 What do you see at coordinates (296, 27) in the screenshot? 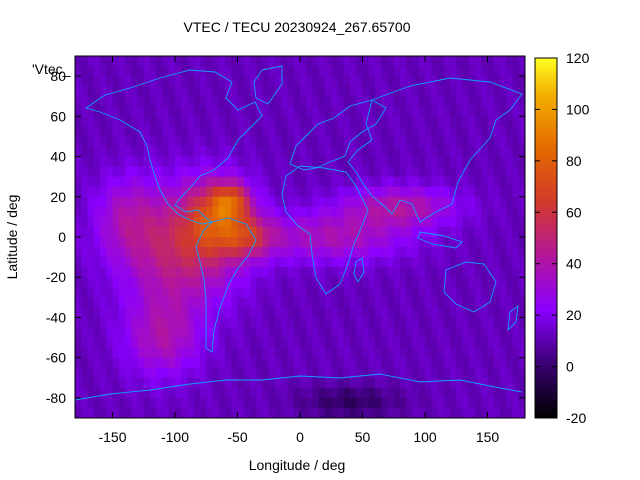
I see `chart-title: VTEC / TECU 20230924_267.65700` at bounding box center [296, 27].